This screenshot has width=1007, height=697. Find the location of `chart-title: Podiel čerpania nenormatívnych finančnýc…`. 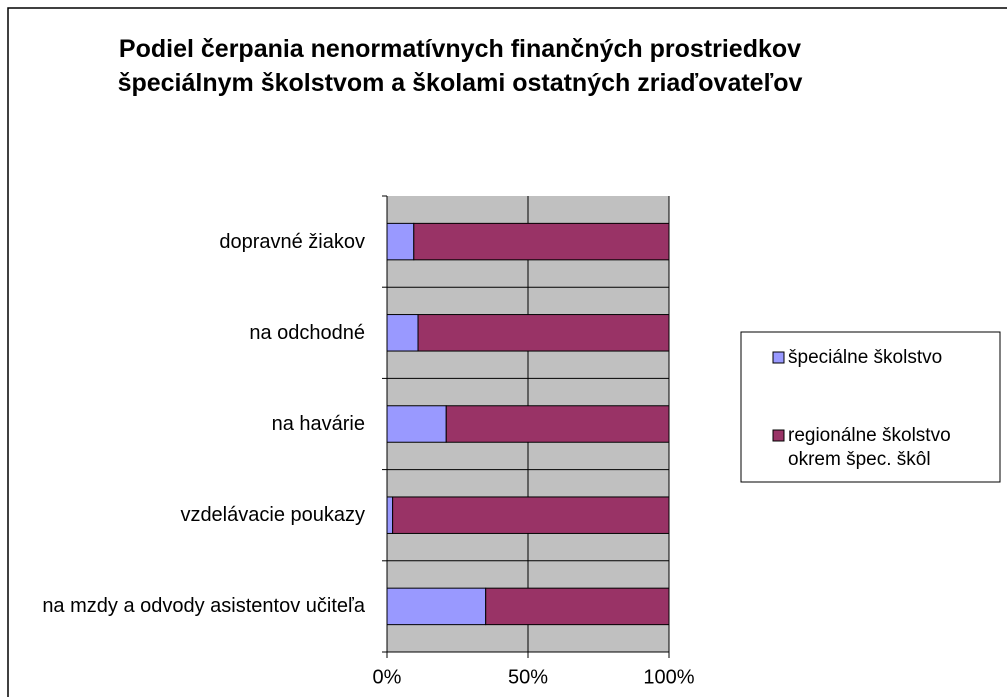

chart-title: Podiel čerpania nenormatívnych finančnýc… is located at coordinates (460, 66).